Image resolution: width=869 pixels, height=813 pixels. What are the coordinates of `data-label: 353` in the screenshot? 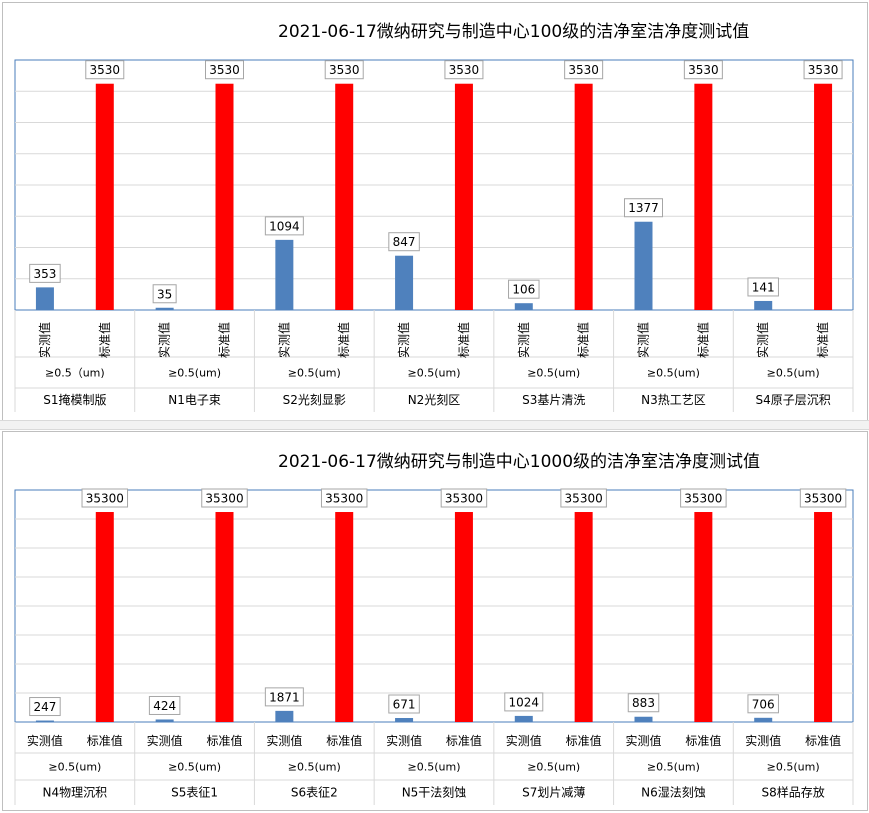 It's located at (44, 274).